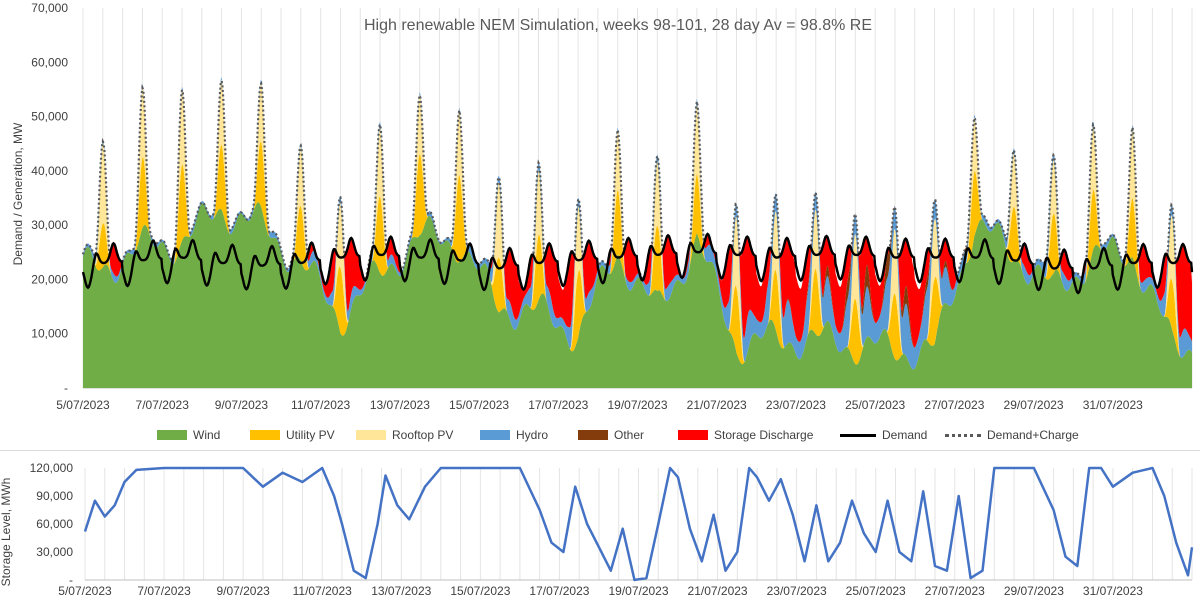  Describe the element at coordinates (188, 435) in the screenshot. I see `legend-item: Wind` at that location.